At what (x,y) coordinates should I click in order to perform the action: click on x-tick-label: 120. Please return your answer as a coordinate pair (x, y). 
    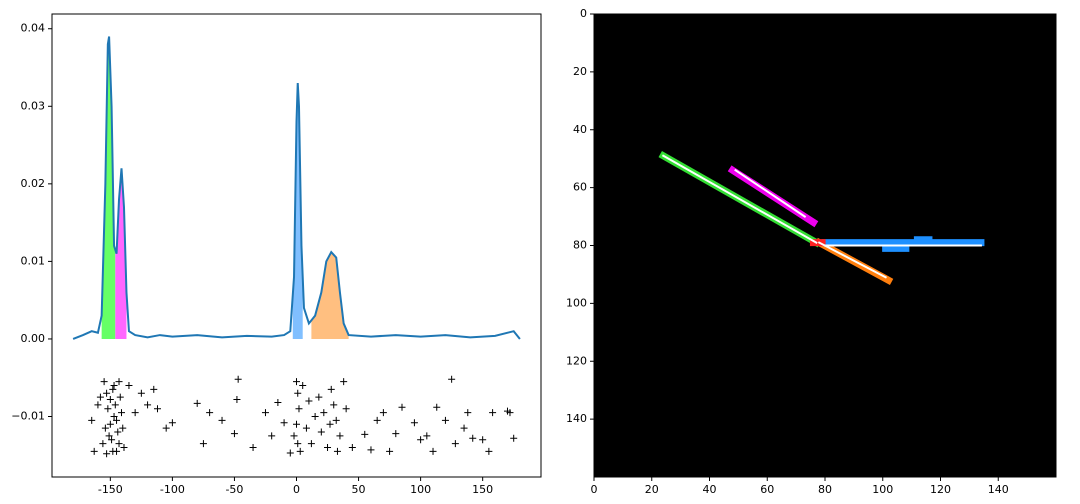
    Looking at the image, I should click on (940, 489).